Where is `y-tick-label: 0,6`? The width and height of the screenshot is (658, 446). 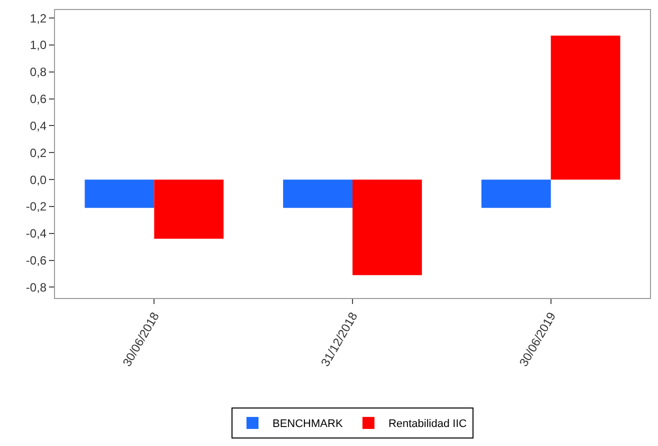
y-tick-label: 0,6 is located at coordinates (38, 99).